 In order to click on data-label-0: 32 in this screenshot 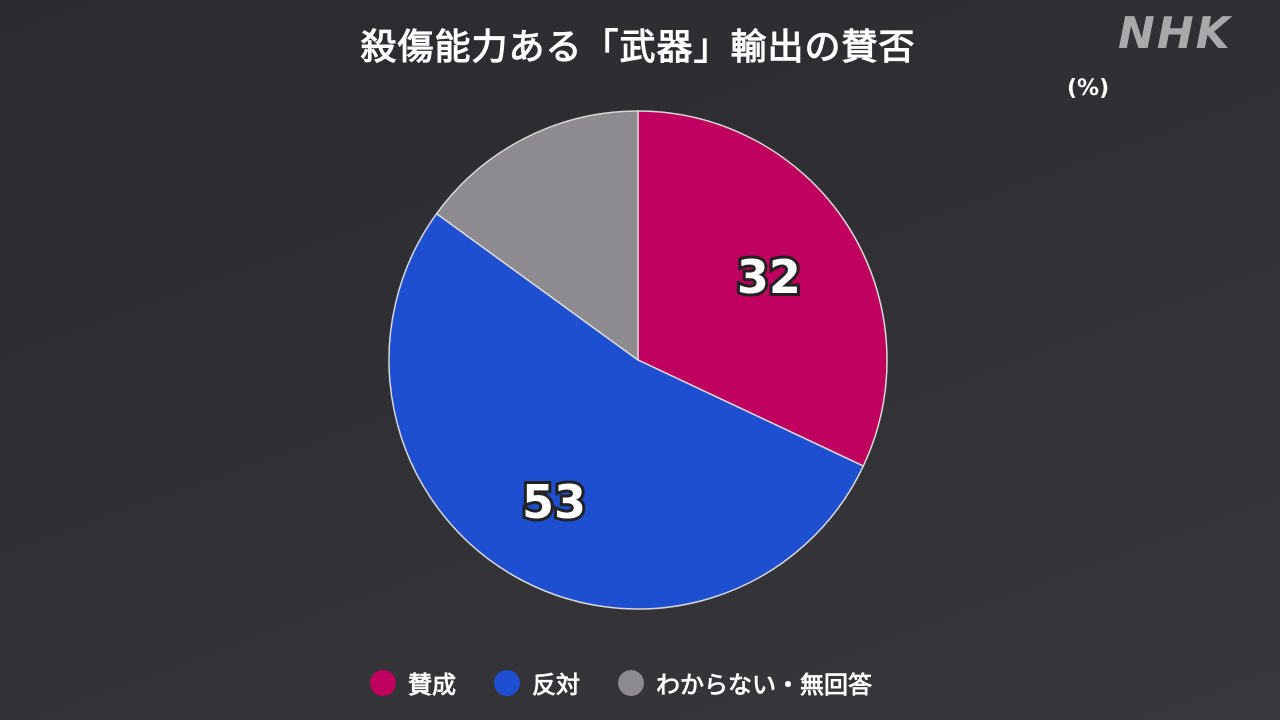, I will do `click(769, 277)`.